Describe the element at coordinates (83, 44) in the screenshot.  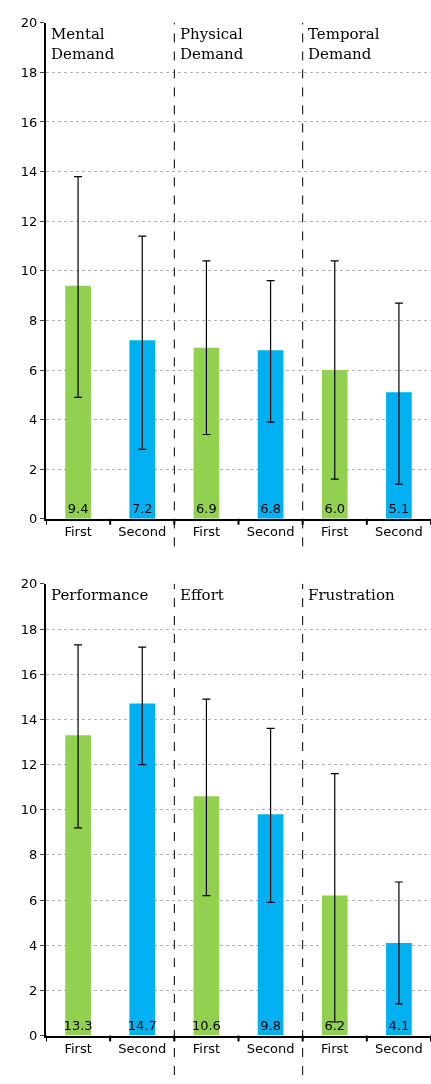
I see `annotation: Mental Demand` at that location.